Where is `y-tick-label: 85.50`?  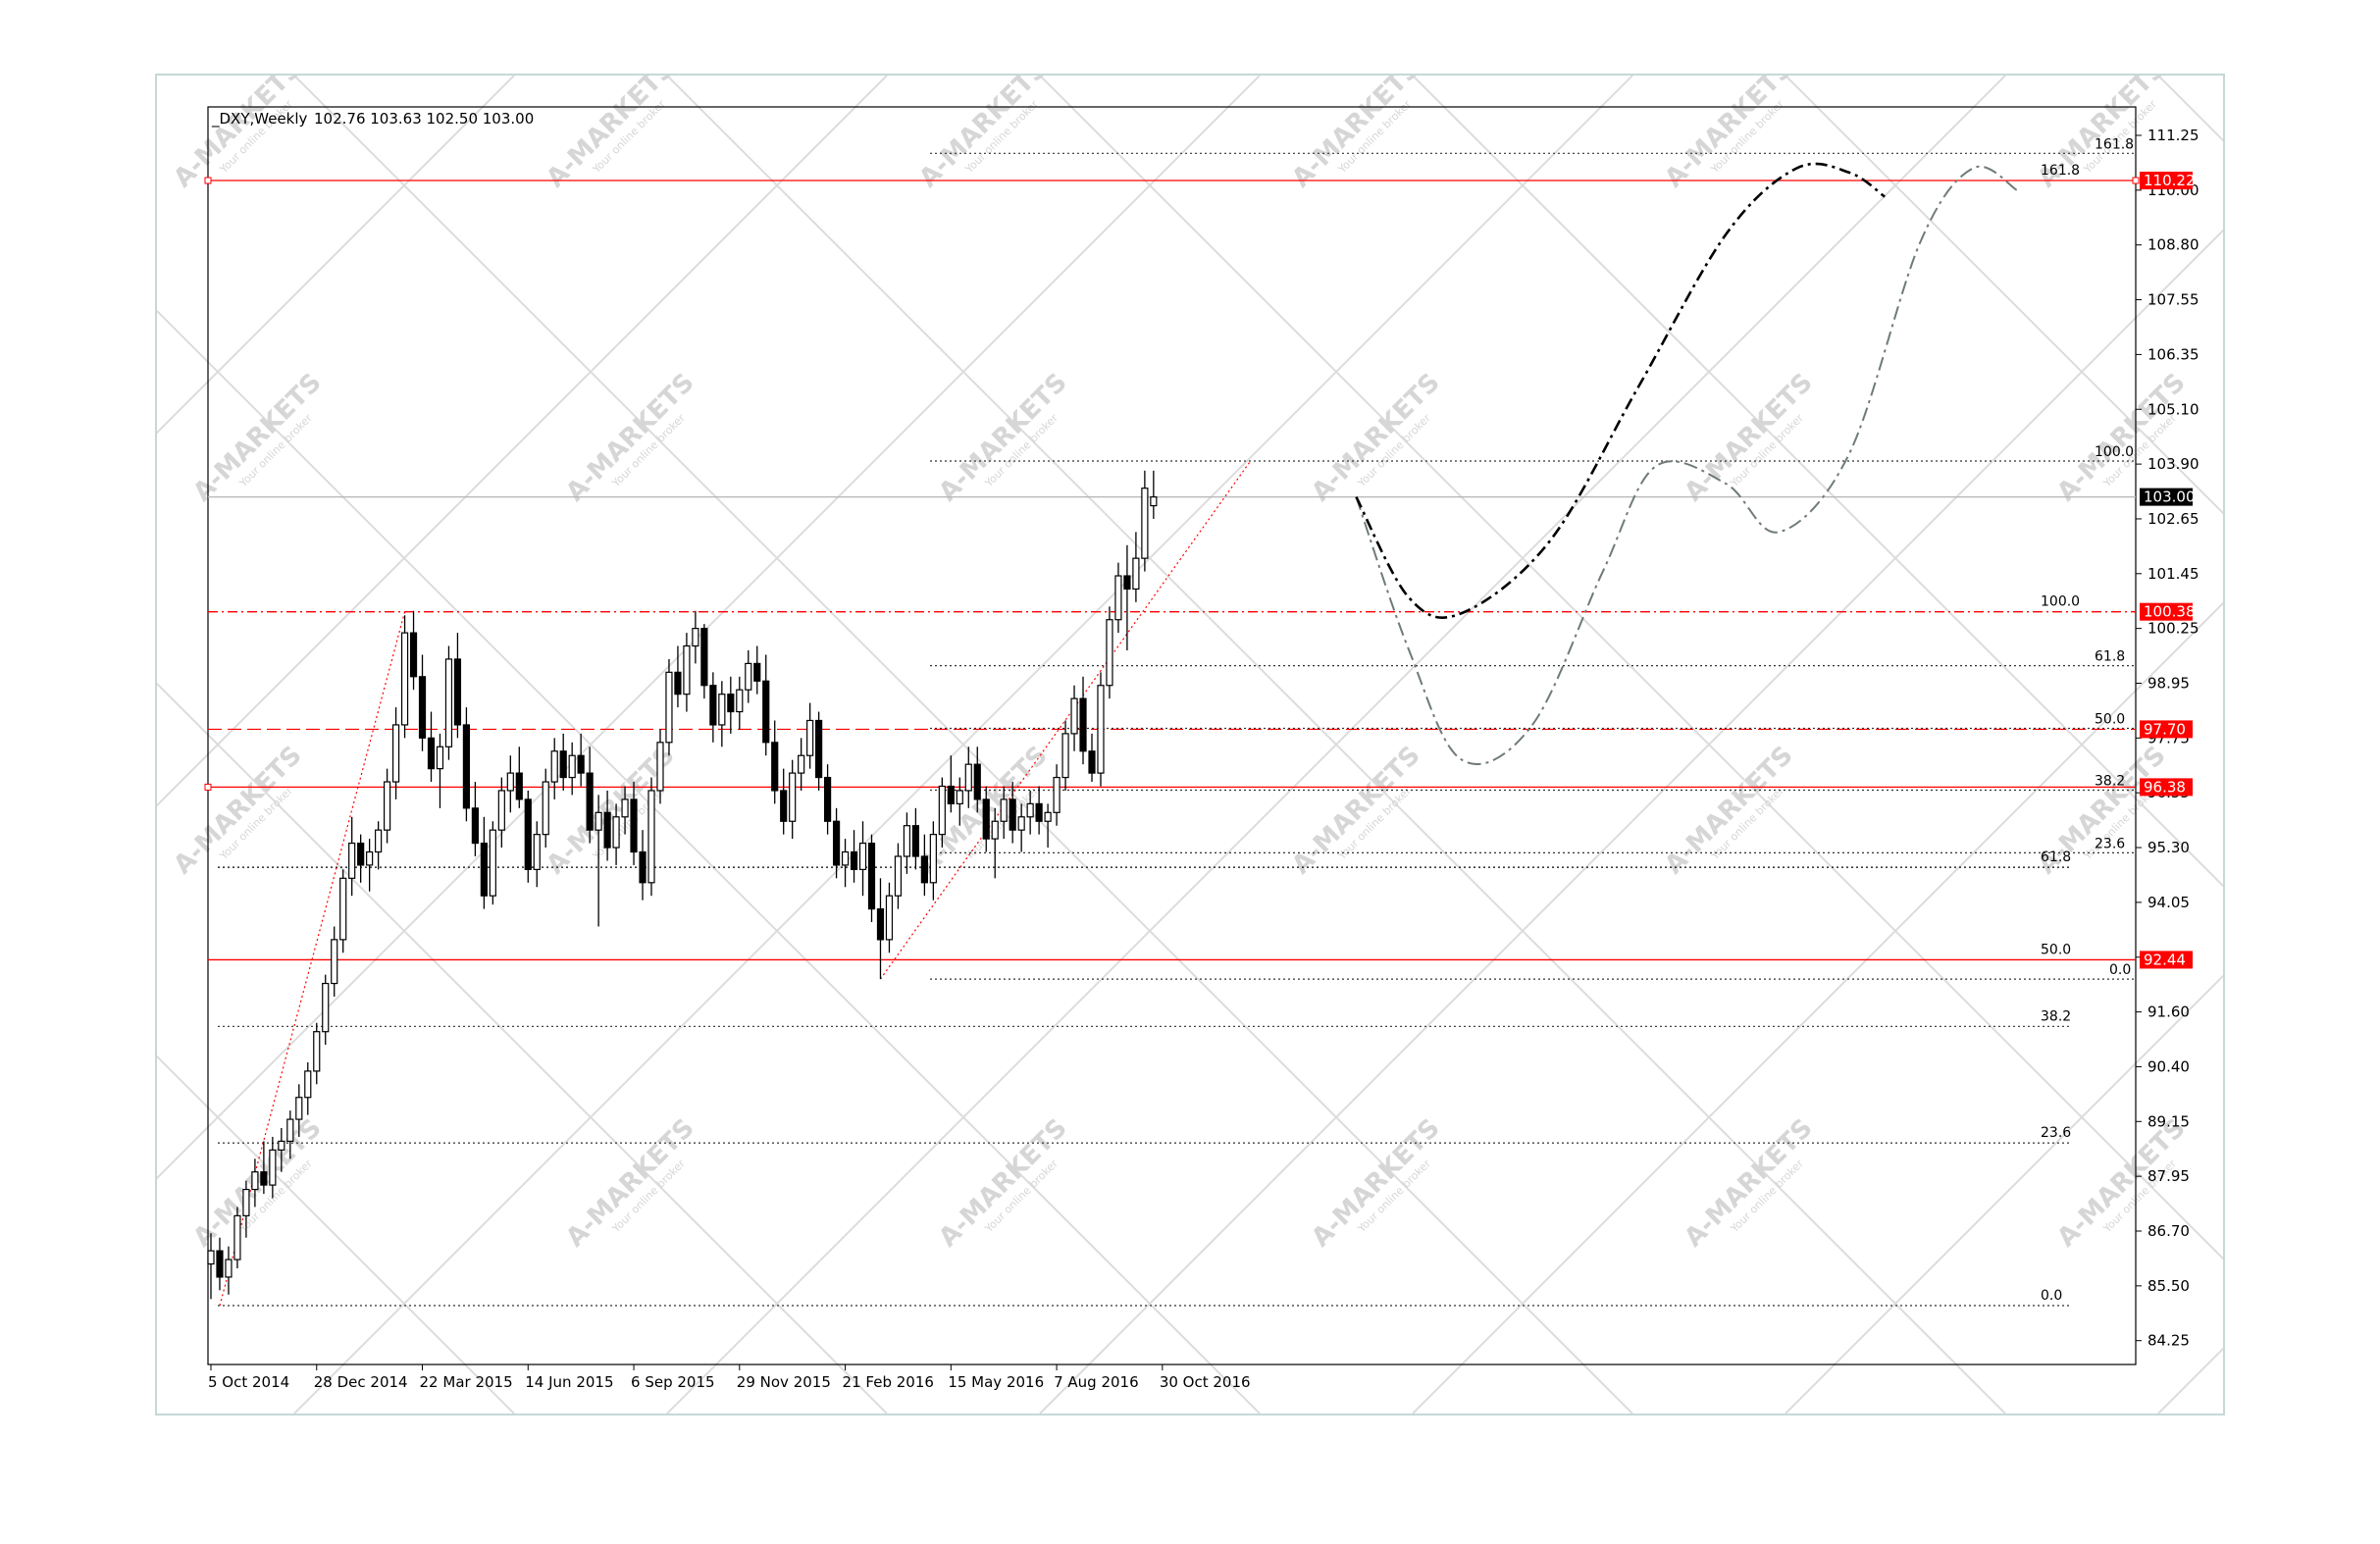 y-tick-label: 85.50 is located at coordinates (2168, 1286).